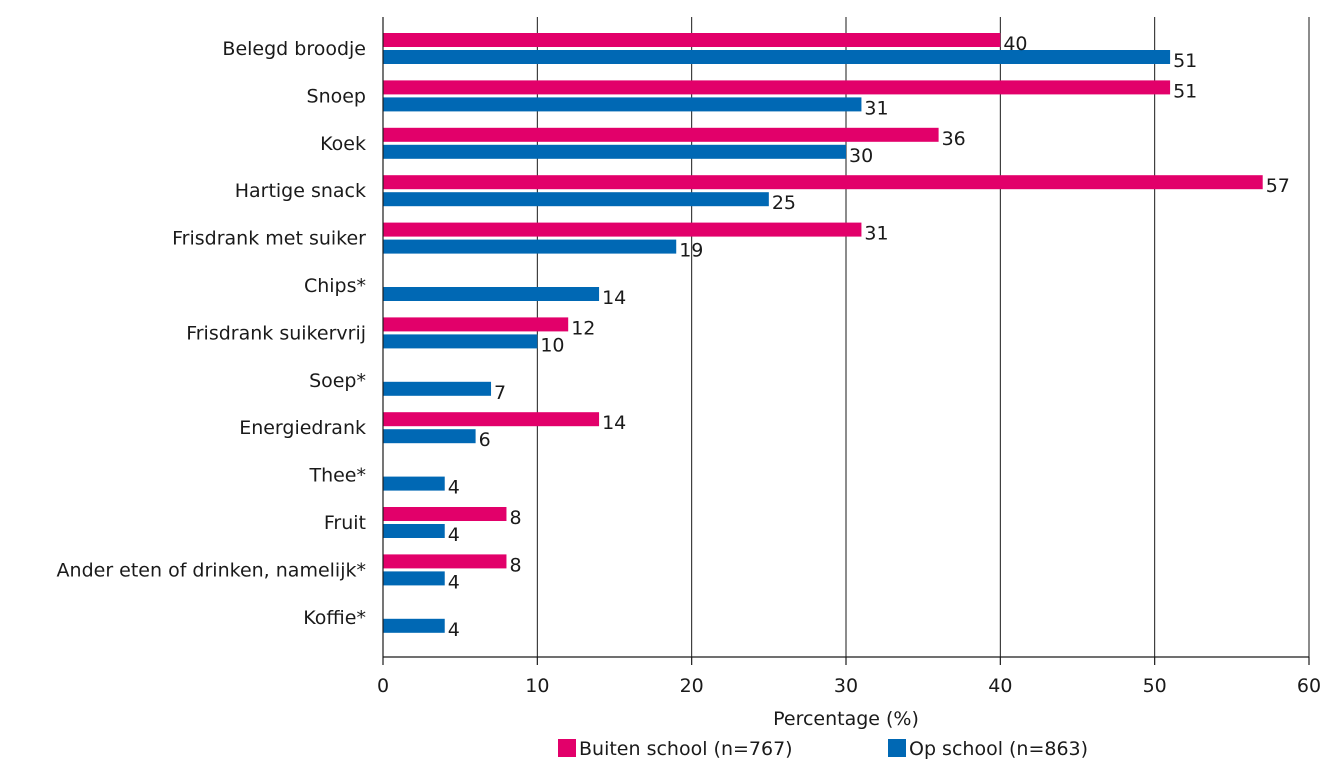 The image size is (1325, 767). I want to click on data-label: 12, so click(583, 328).